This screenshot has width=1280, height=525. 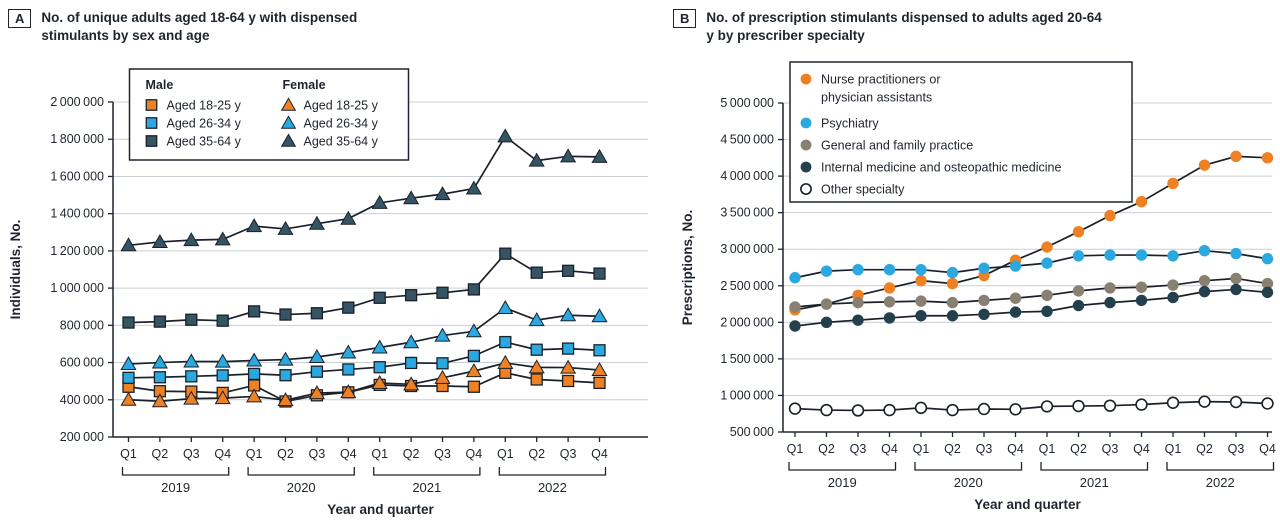 I want to click on svg-text: 400 000, so click(x=82, y=400).